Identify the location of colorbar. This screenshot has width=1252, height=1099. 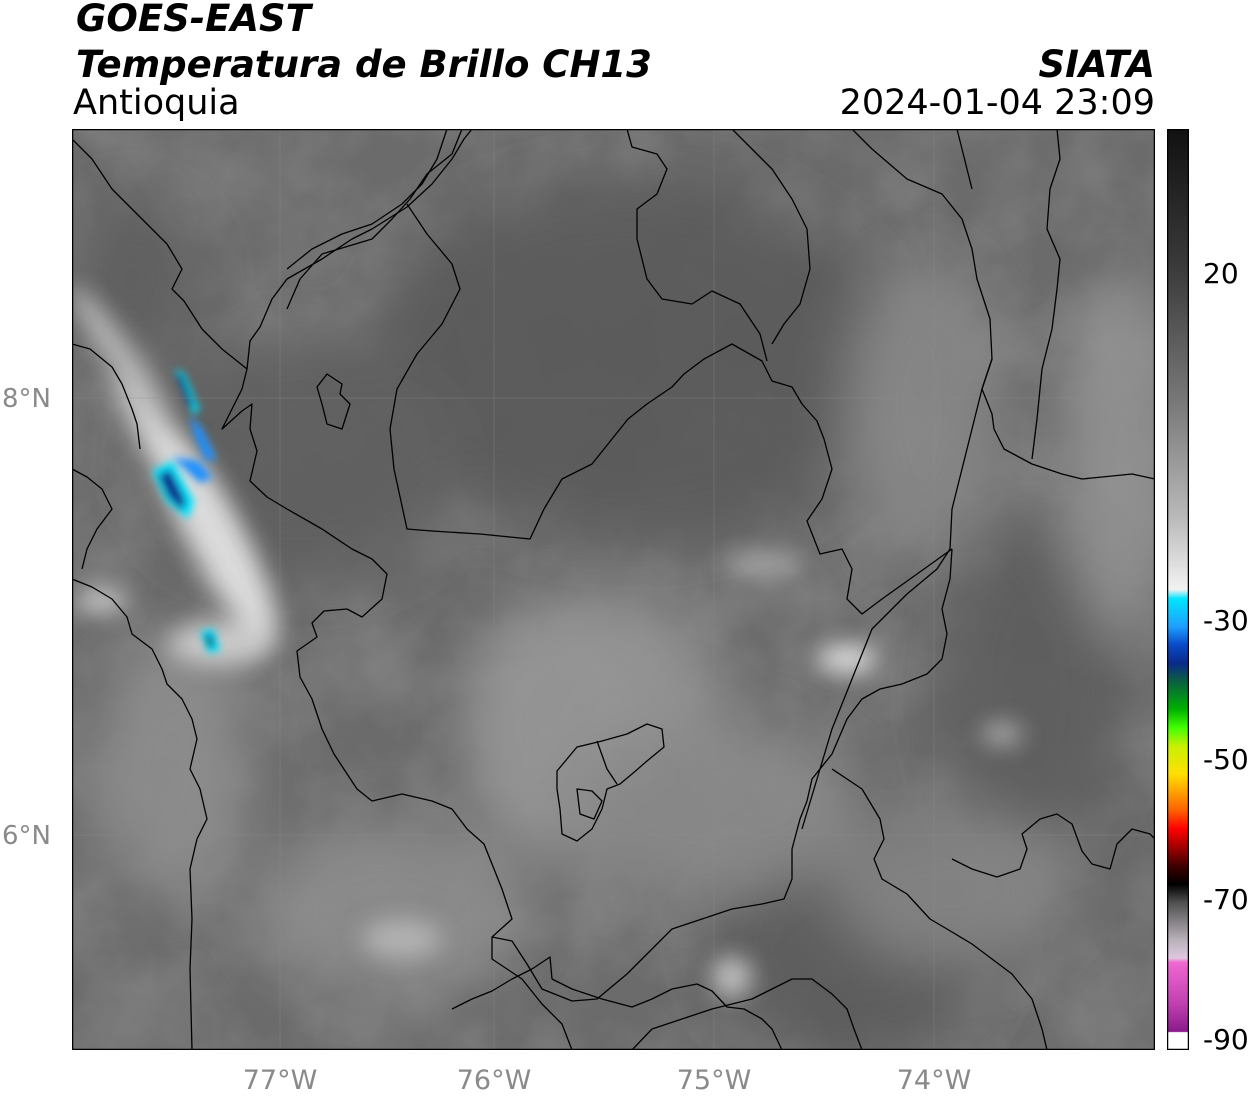
(1178, 589).